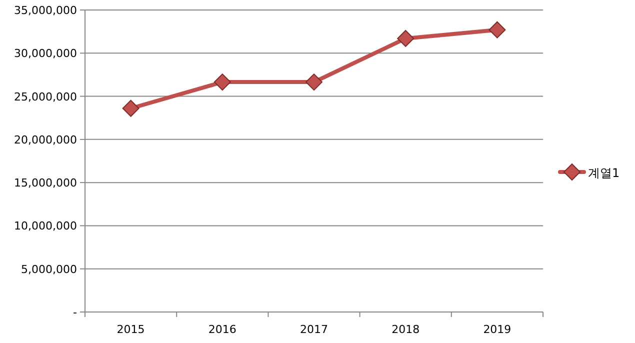 The image size is (635, 343). Describe the element at coordinates (45, 53) in the screenshot. I see `y-tick-label: 30,000,000` at that location.